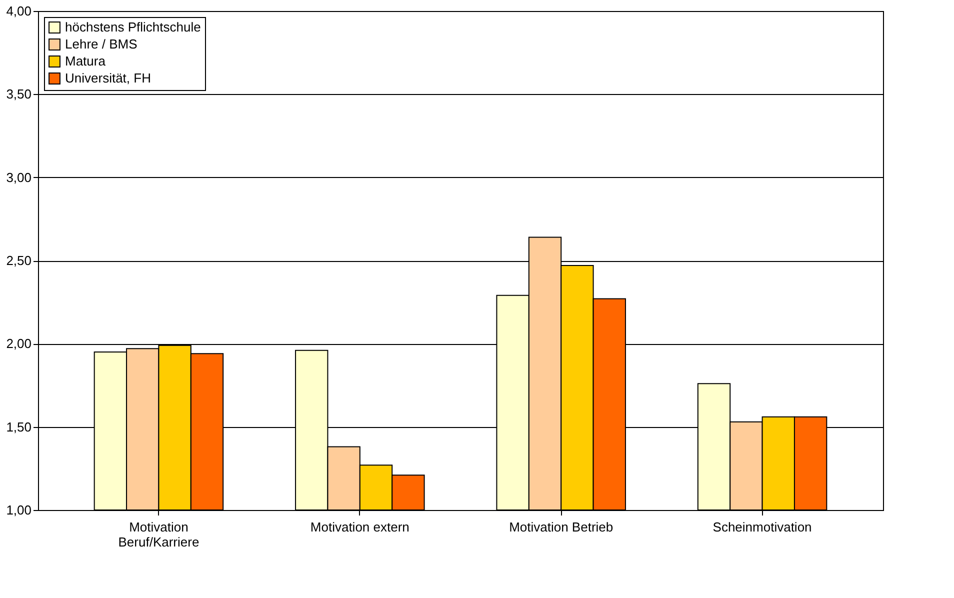  I want to click on y-tick-label: 1,50, so click(19, 426).